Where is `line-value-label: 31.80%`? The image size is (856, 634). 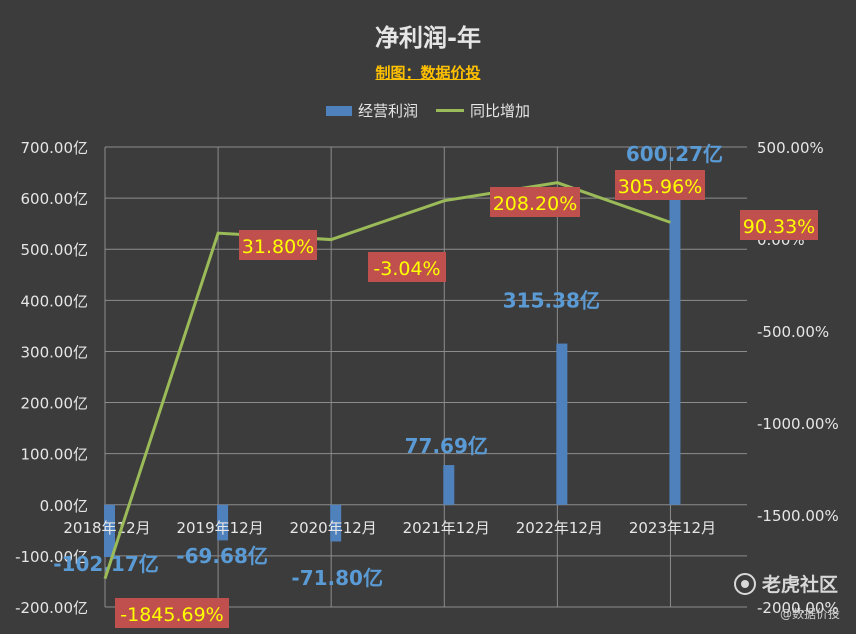
line-value-label: 31.80% is located at coordinates (278, 247).